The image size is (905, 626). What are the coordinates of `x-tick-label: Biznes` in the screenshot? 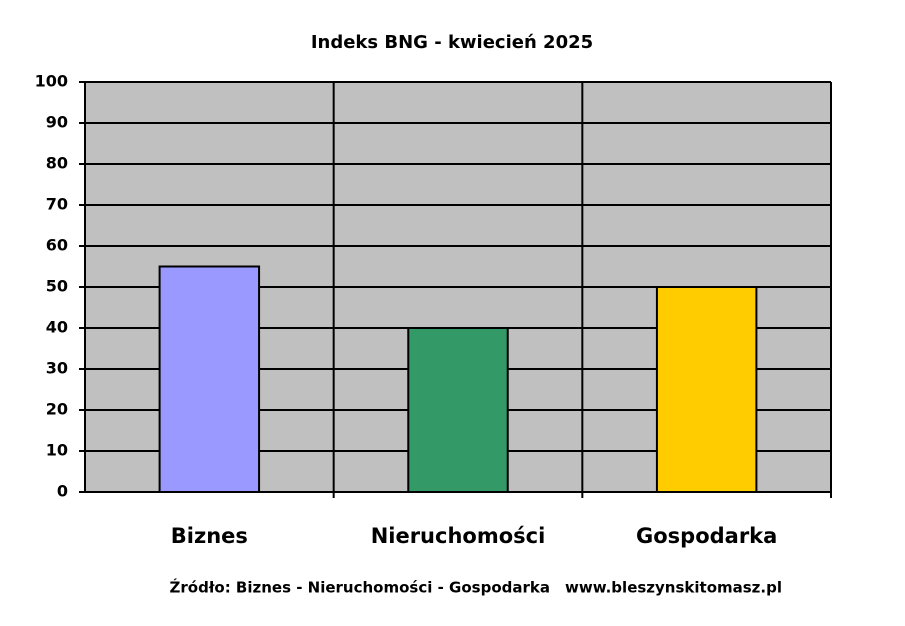 It's located at (209, 536).